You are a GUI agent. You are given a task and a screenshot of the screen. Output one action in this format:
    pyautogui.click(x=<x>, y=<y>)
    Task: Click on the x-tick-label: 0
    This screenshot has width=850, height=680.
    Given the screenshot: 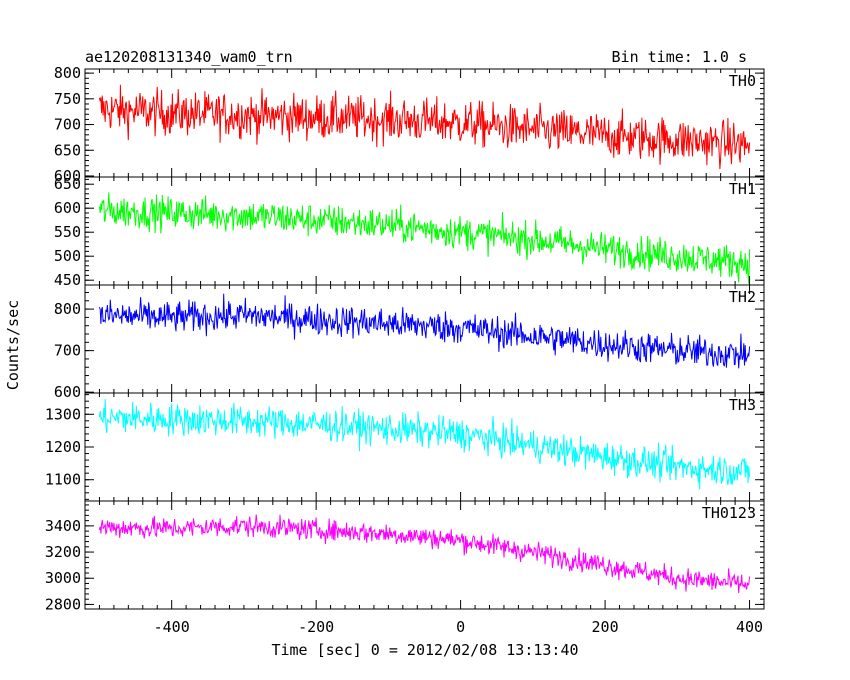 What is the action you would take?
    pyautogui.click(x=460, y=627)
    